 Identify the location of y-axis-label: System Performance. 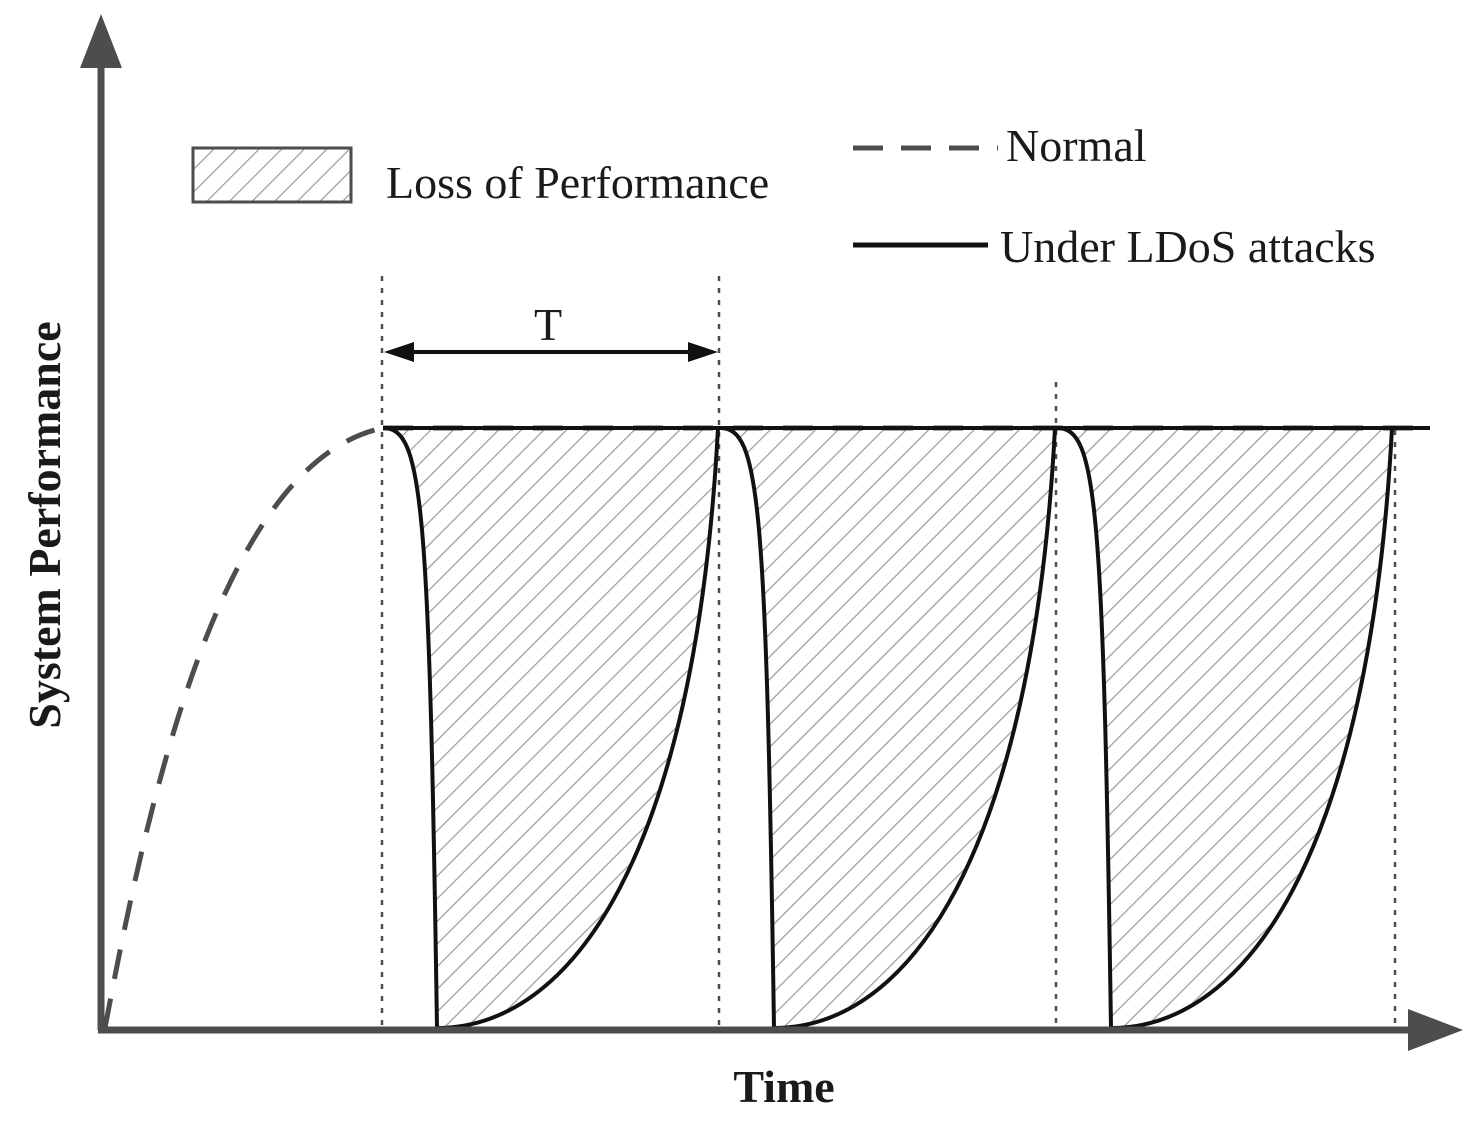
(44, 524).